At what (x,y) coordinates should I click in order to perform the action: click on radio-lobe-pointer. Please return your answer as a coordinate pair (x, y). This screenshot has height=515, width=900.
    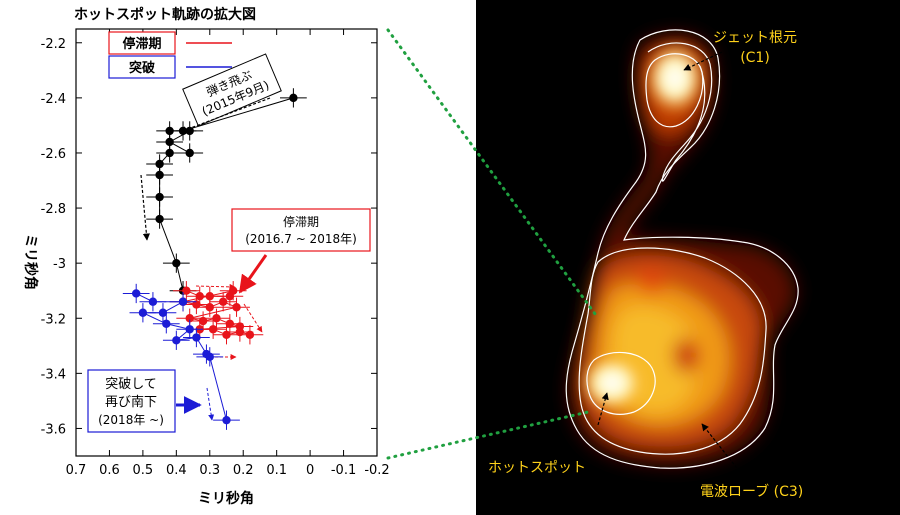
    Looking at the image, I should click on (721, 448).